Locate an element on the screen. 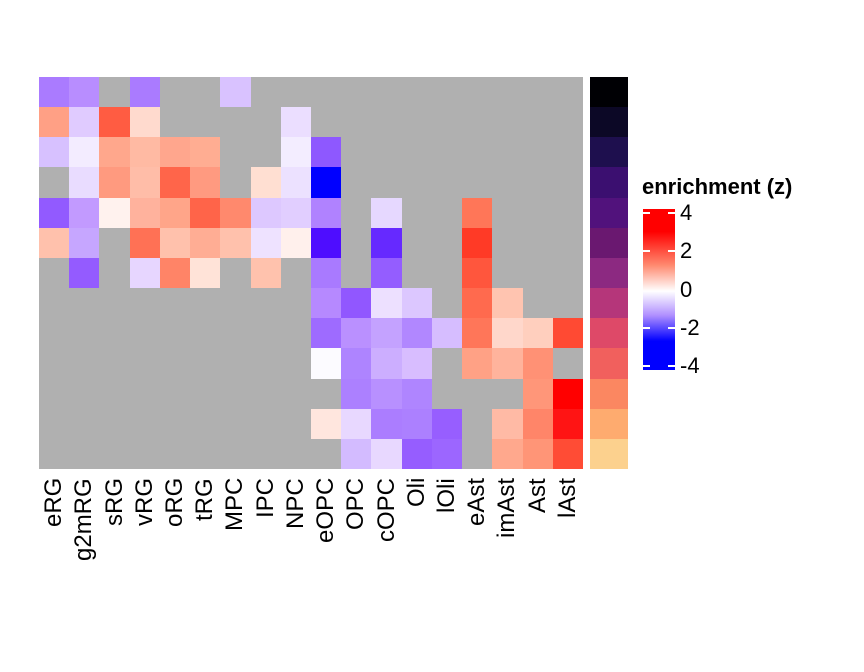 The height and width of the screenshot is (672, 864). x-axis-label: lAst is located at coordinates (567, 497).